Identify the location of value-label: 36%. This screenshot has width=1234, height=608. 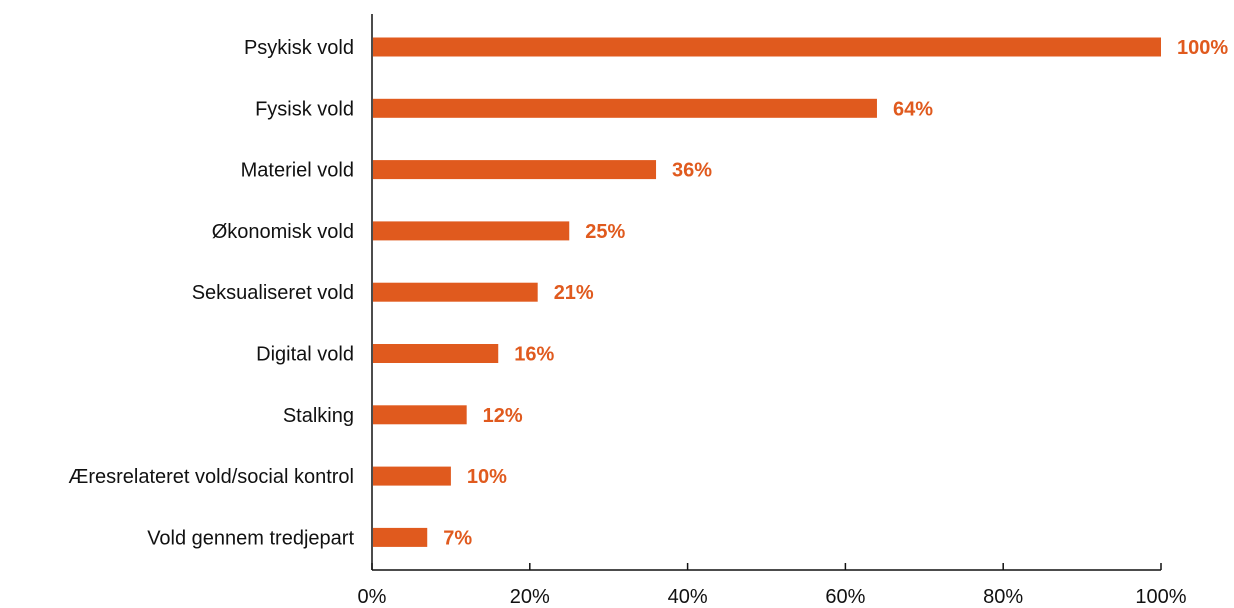
(692, 171).